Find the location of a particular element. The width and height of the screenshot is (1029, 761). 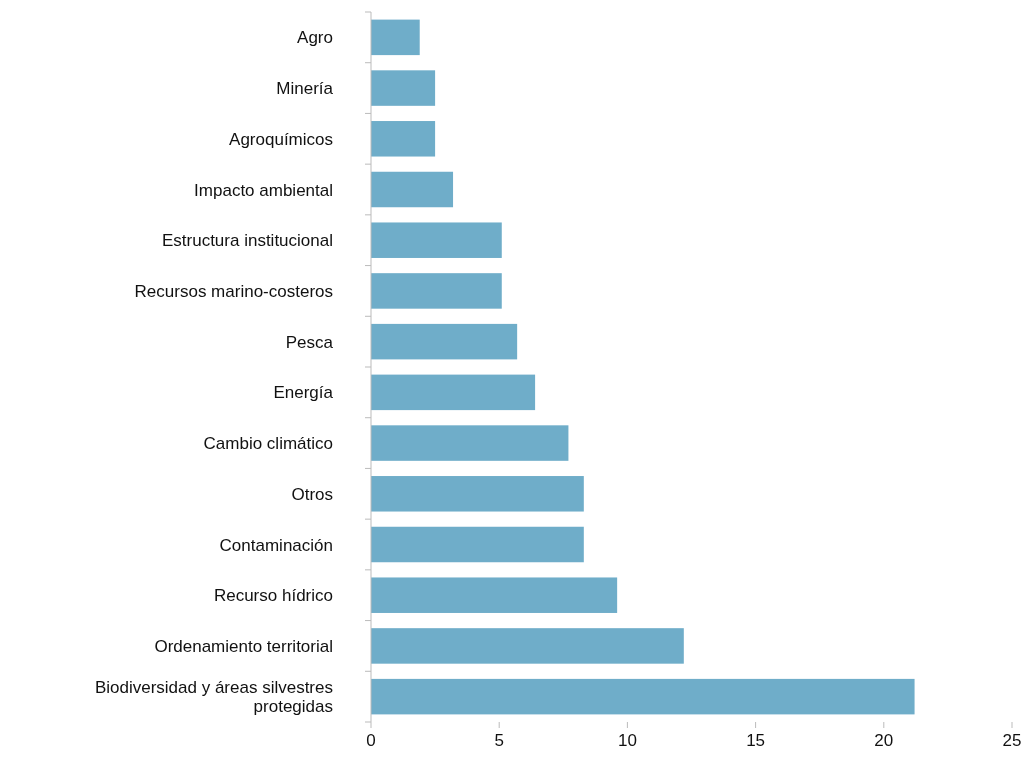

x-tick-label: 10 is located at coordinates (627, 740).